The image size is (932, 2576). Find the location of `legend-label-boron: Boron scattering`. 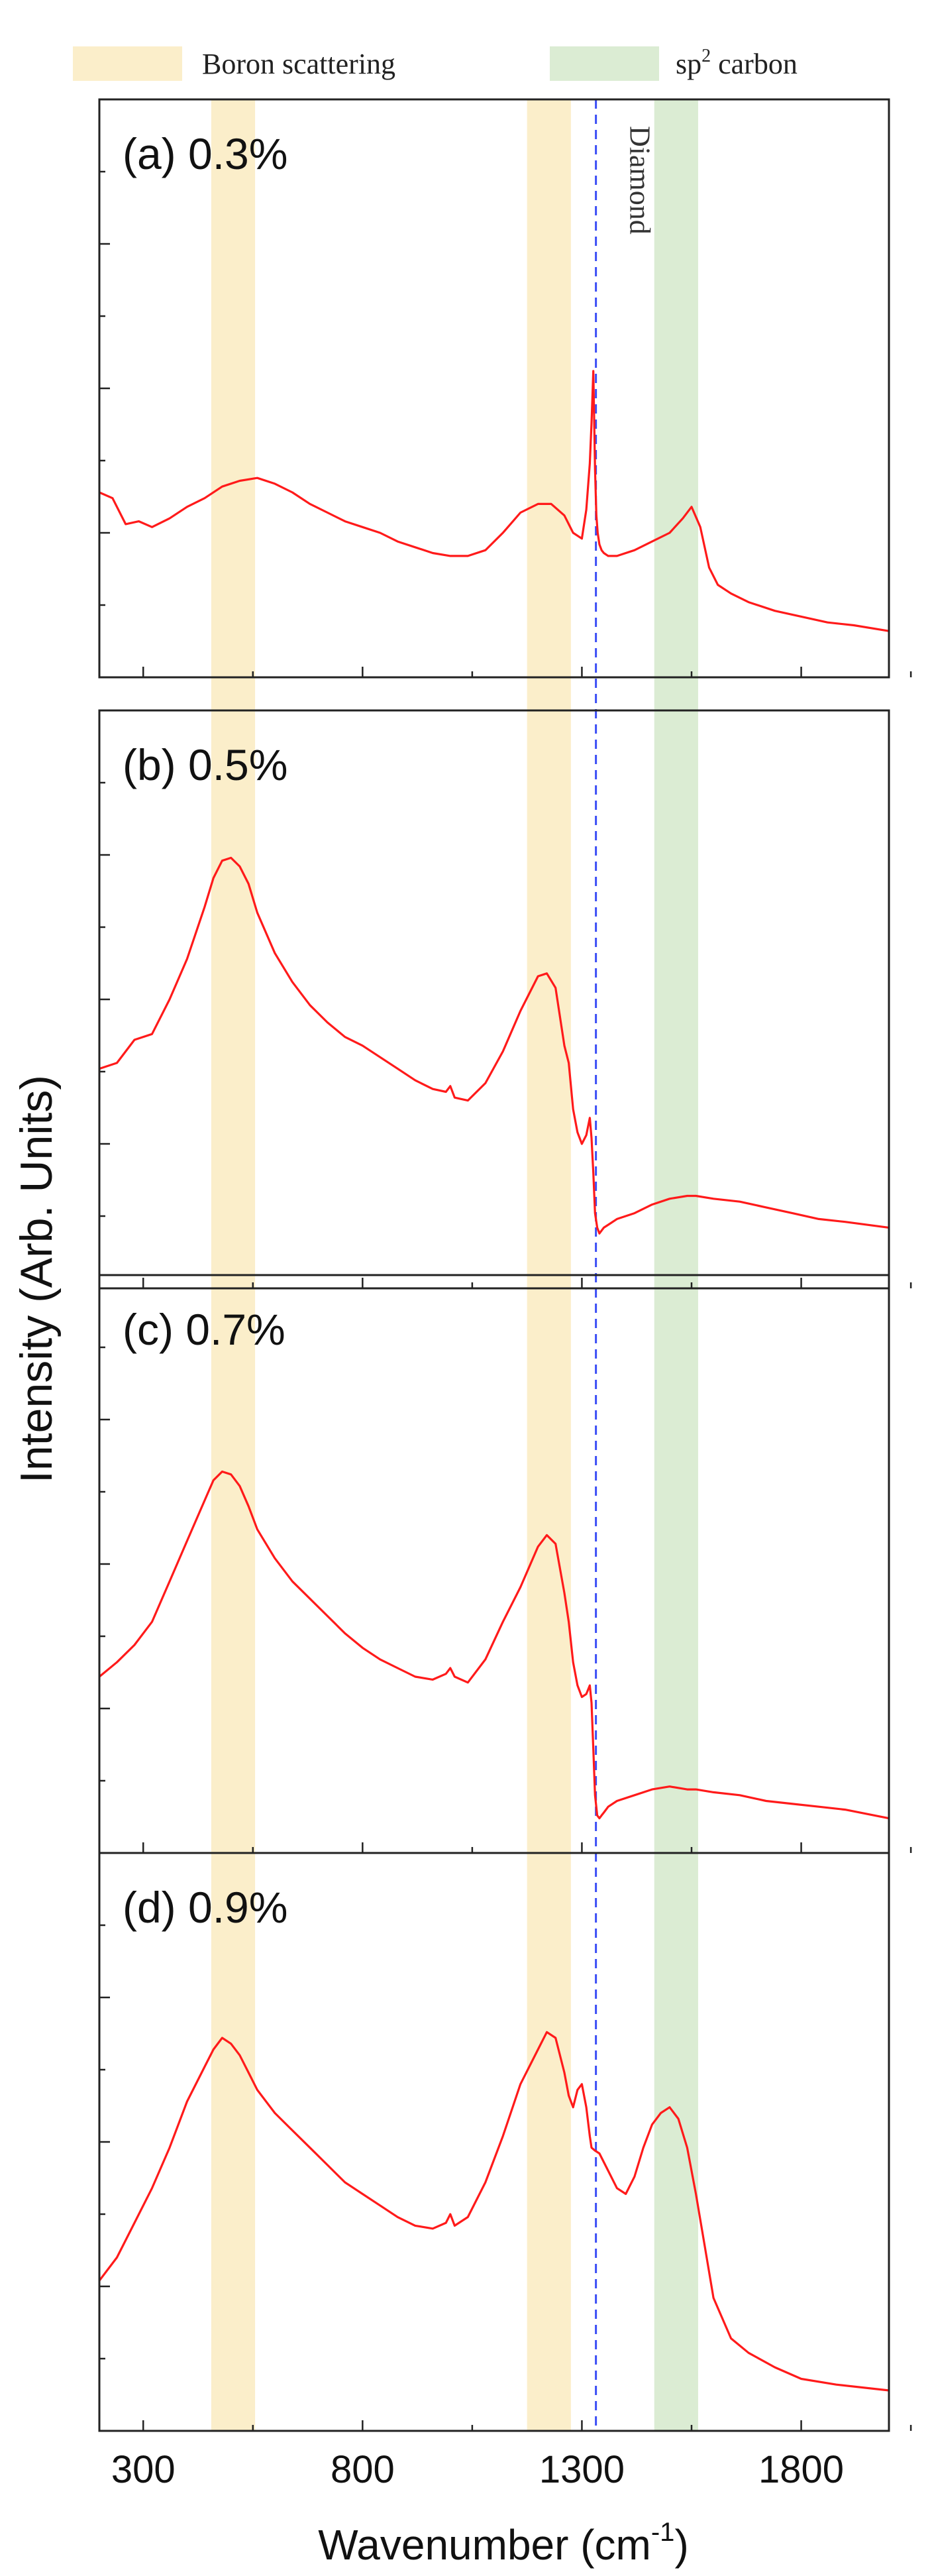

legend-label-boron: Boron scattering is located at coordinates (298, 64).